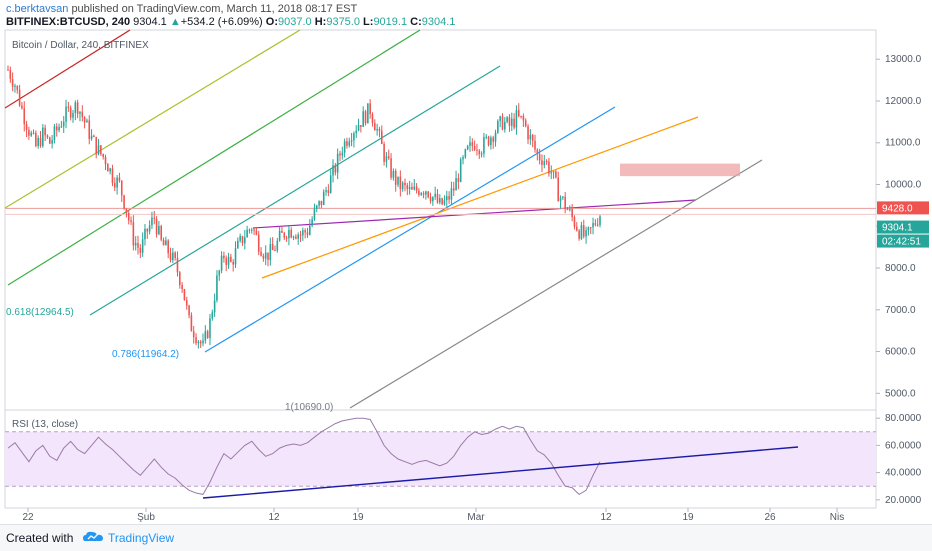 The height and width of the screenshot is (551, 932). Describe the element at coordinates (466, 537) in the screenshot. I see `footer: Created with TradingView` at that location.